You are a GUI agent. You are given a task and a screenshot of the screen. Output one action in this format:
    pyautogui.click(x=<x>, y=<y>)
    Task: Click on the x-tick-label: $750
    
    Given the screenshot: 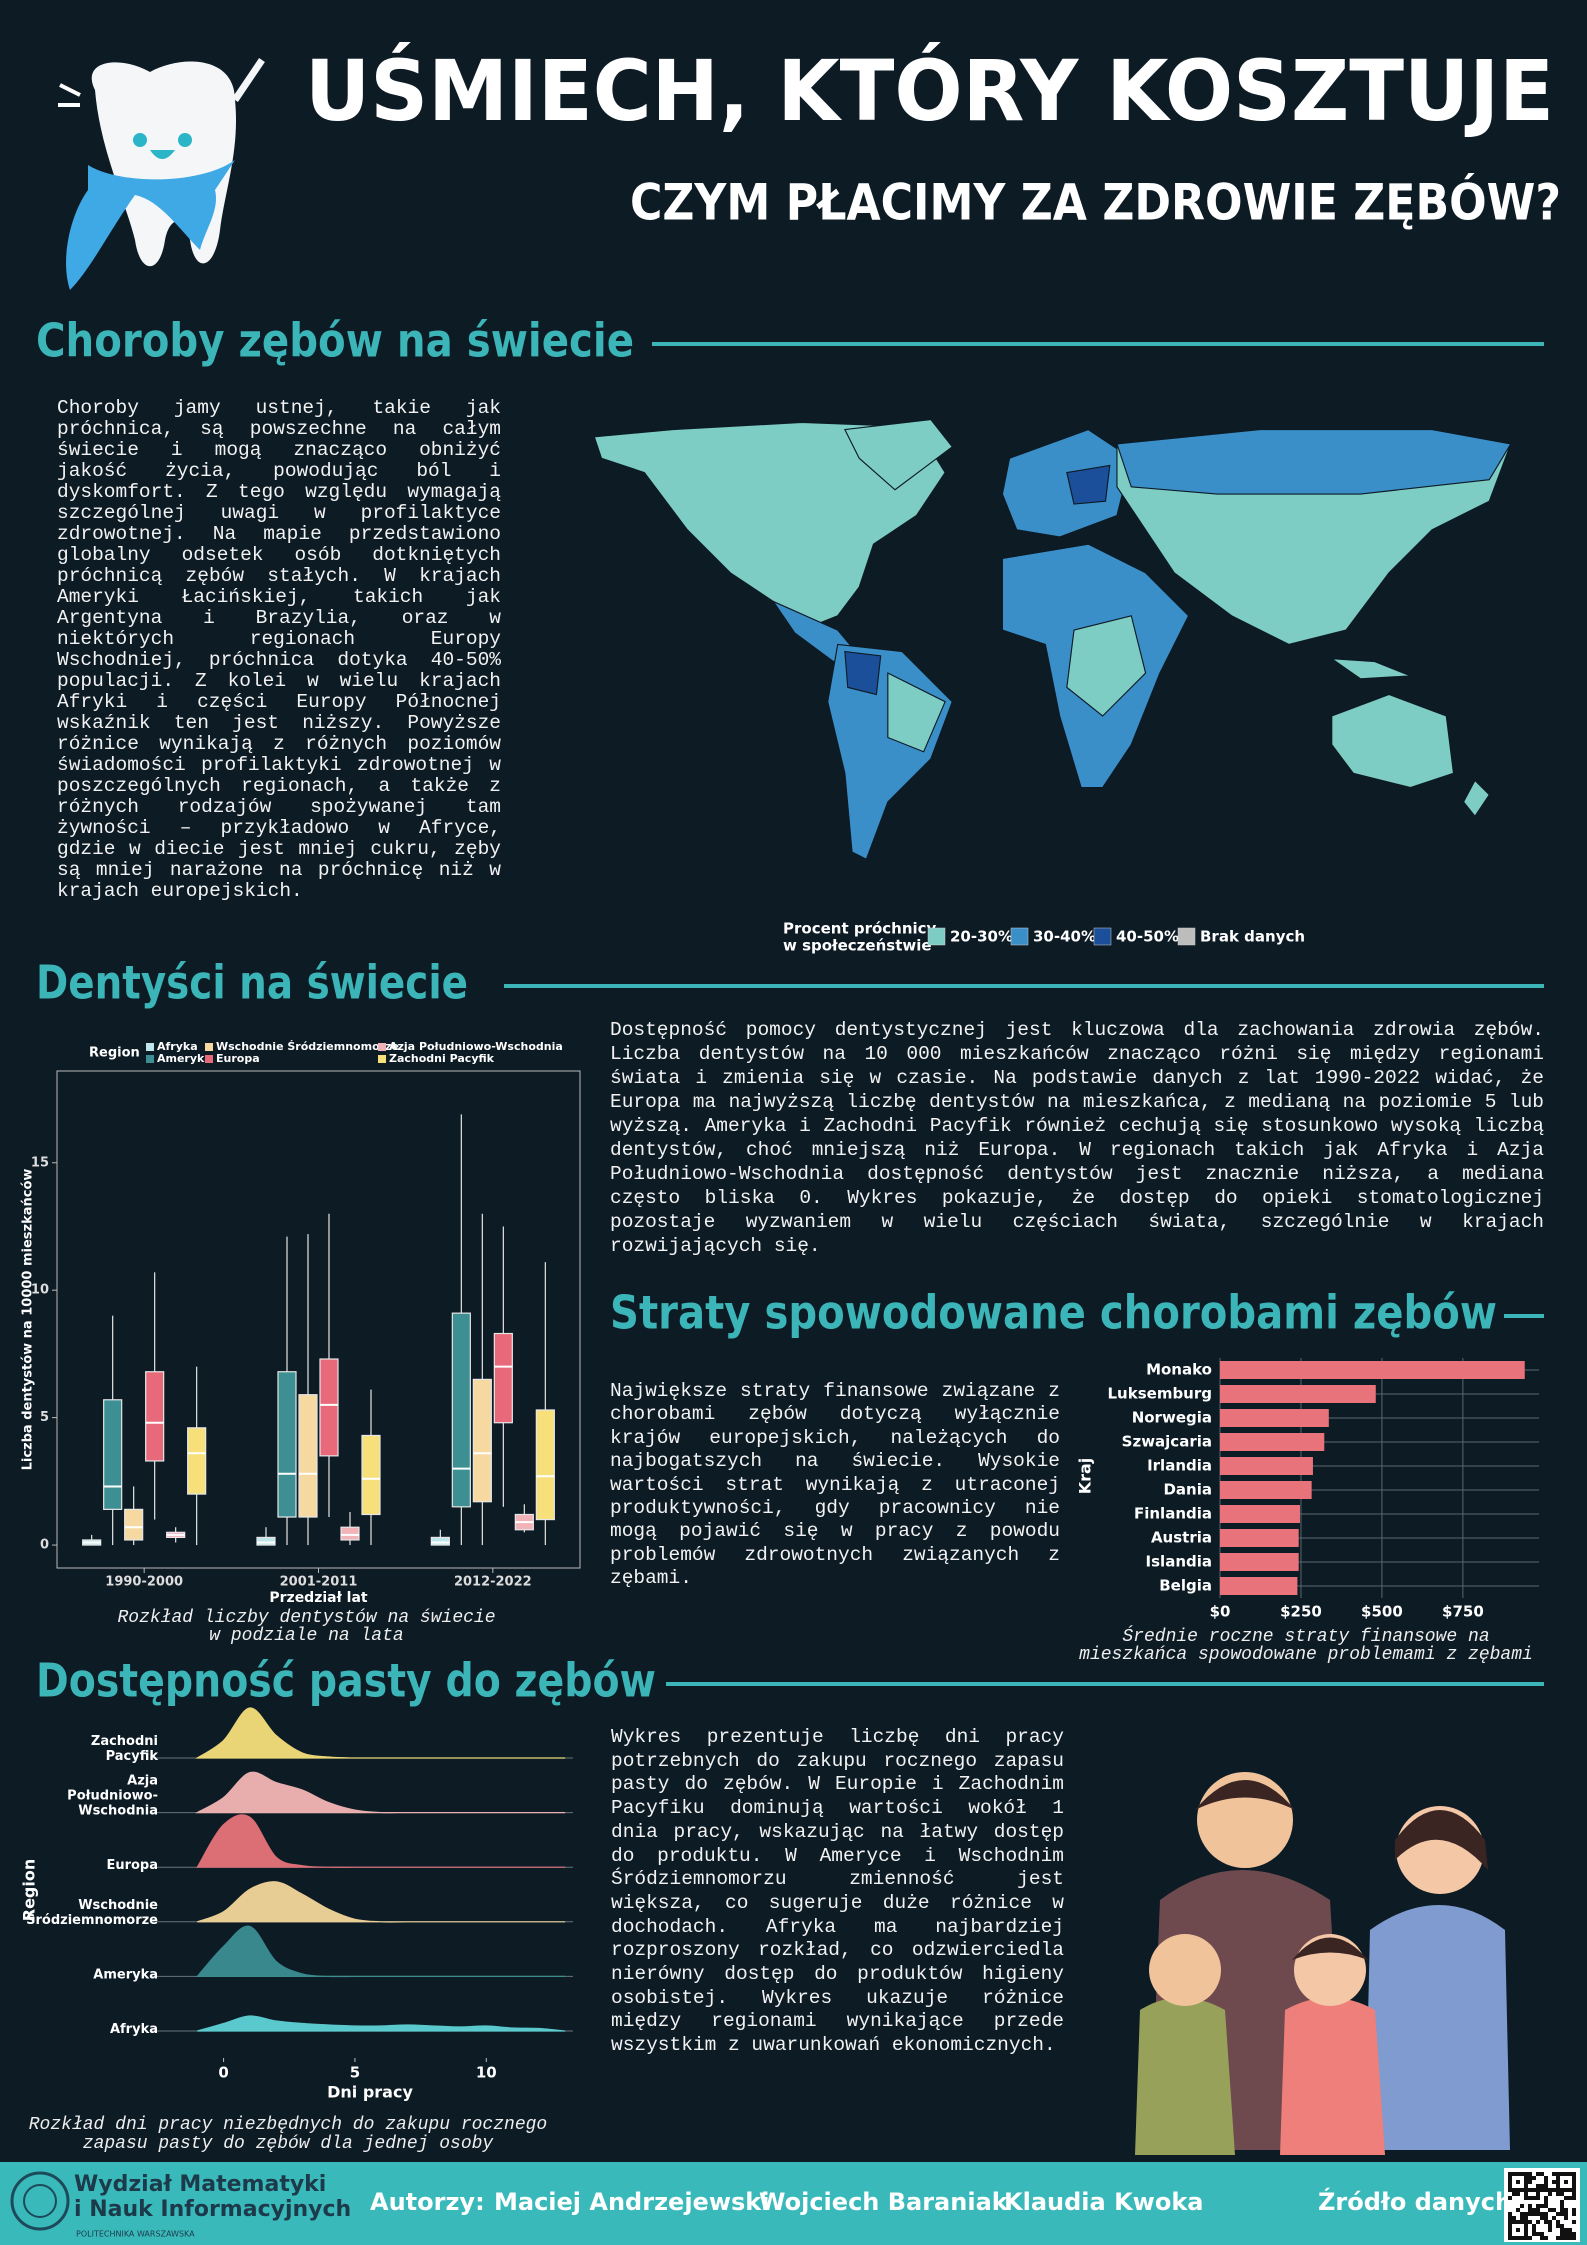 What is the action you would take?
    pyautogui.click(x=1463, y=1612)
    